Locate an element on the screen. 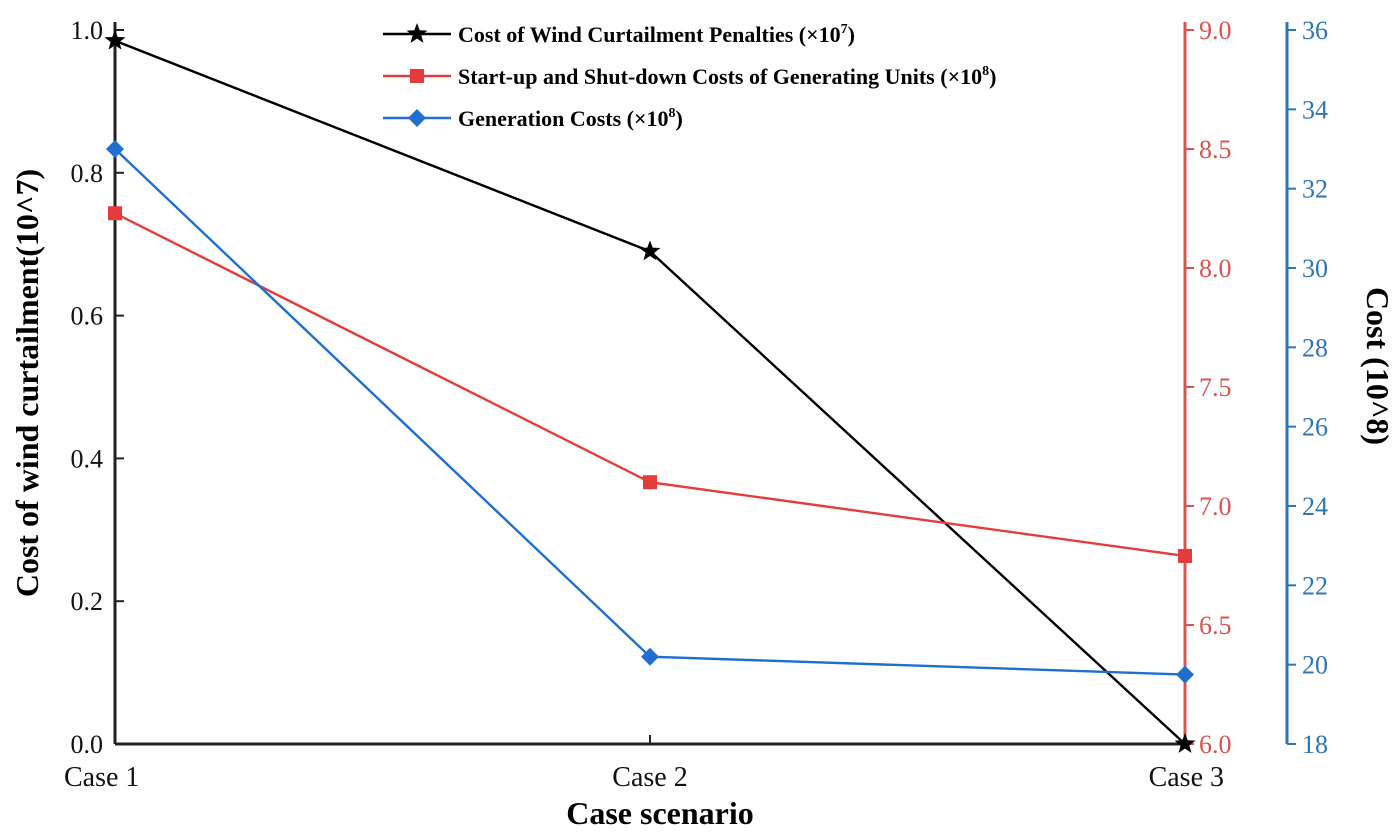 The height and width of the screenshot is (832, 1400). red-tick-label: 9.0 is located at coordinates (1215, 30).